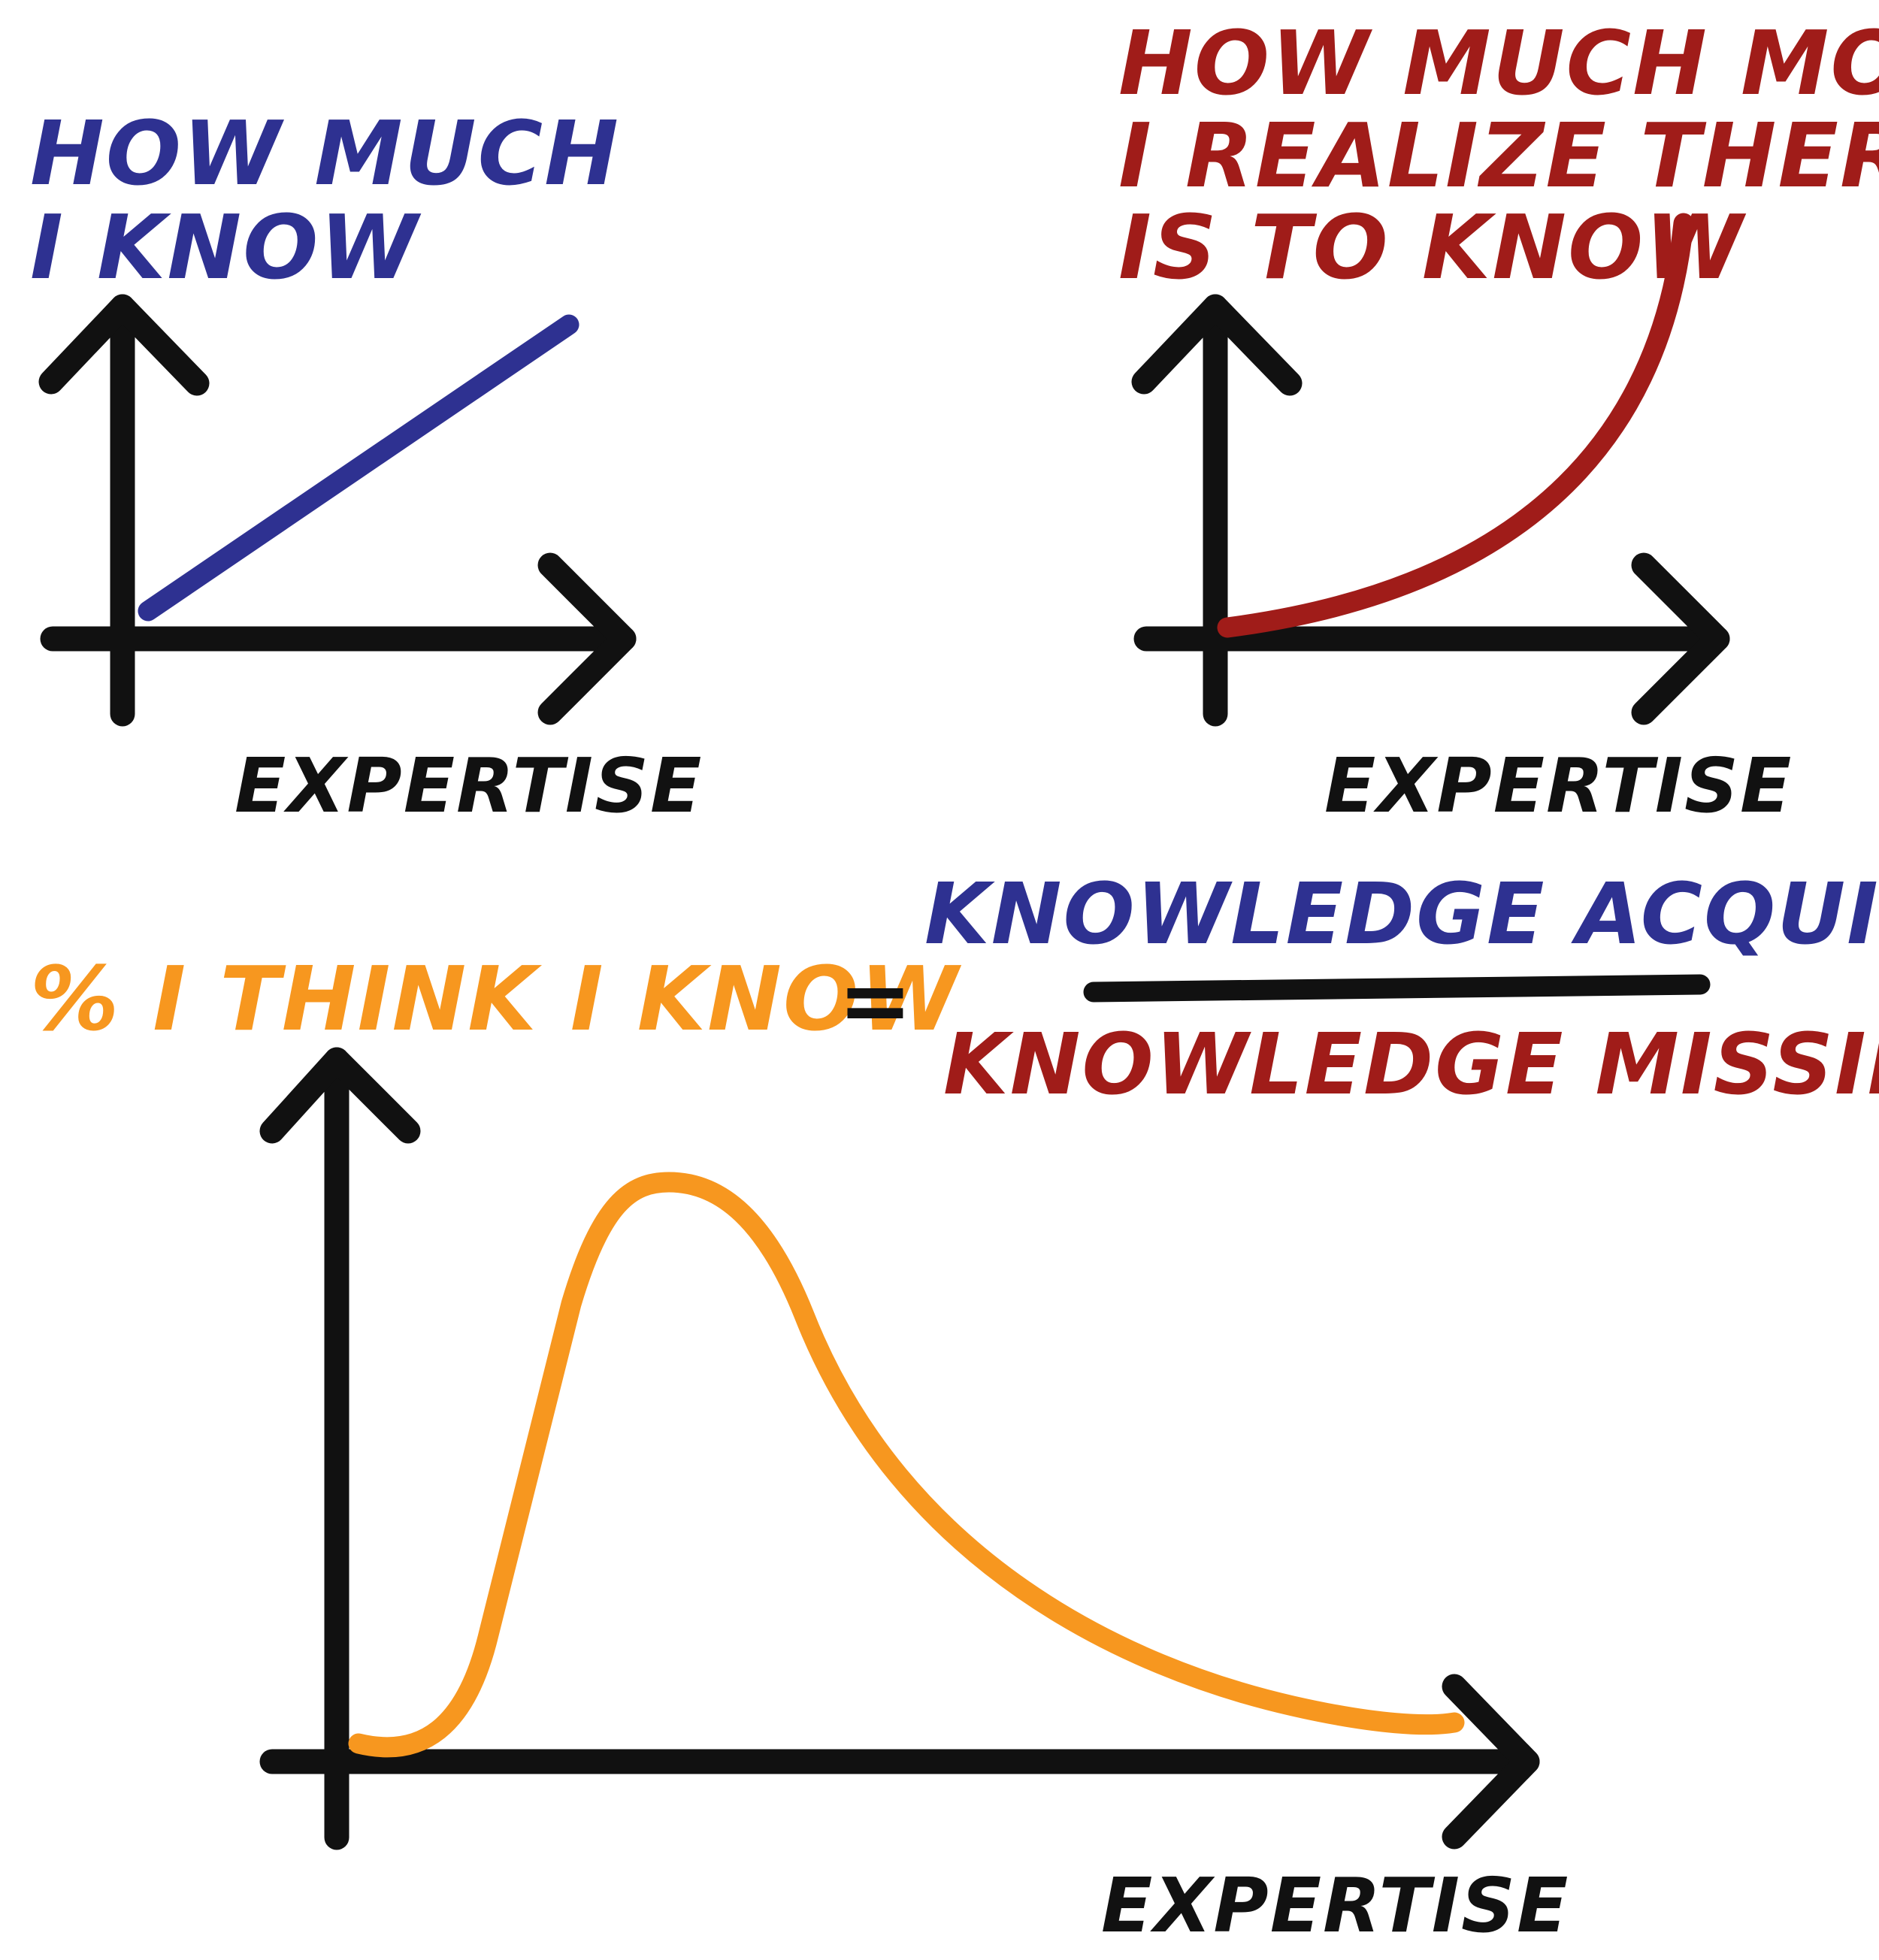 The height and width of the screenshot is (1960, 1879). Describe the element at coordinates (1499, 63) in the screenshot. I see `how-much-more-title-line1: HOW MUCH MORE` at that location.